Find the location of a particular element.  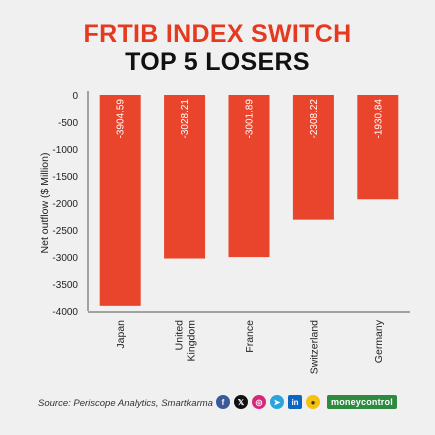

chart-title-line1: FRTIB INDEX SWITCH is located at coordinates (217, 34).